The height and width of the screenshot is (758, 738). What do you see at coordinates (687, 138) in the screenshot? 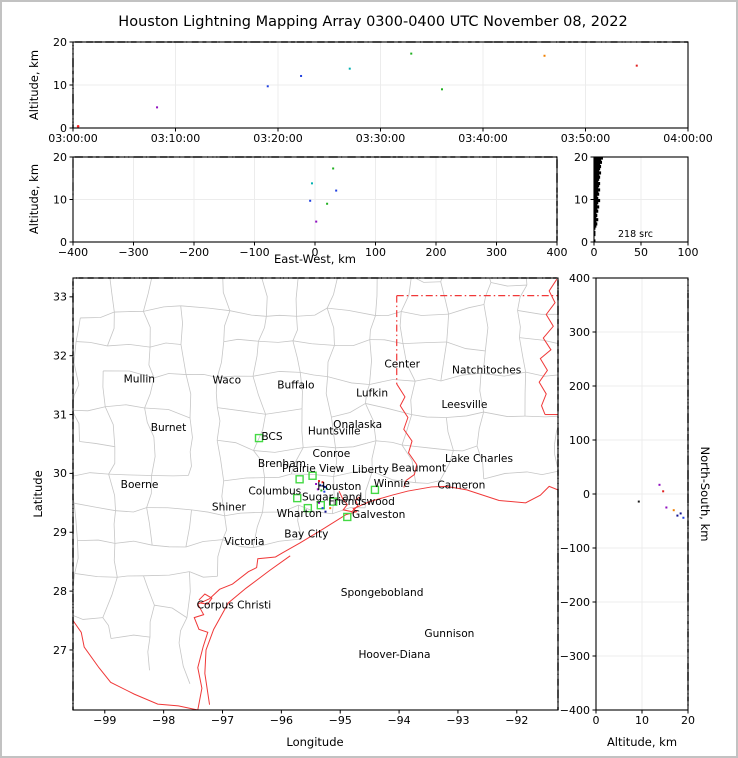
I see `x-tick-label: 04:00:00` at bounding box center [687, 138].